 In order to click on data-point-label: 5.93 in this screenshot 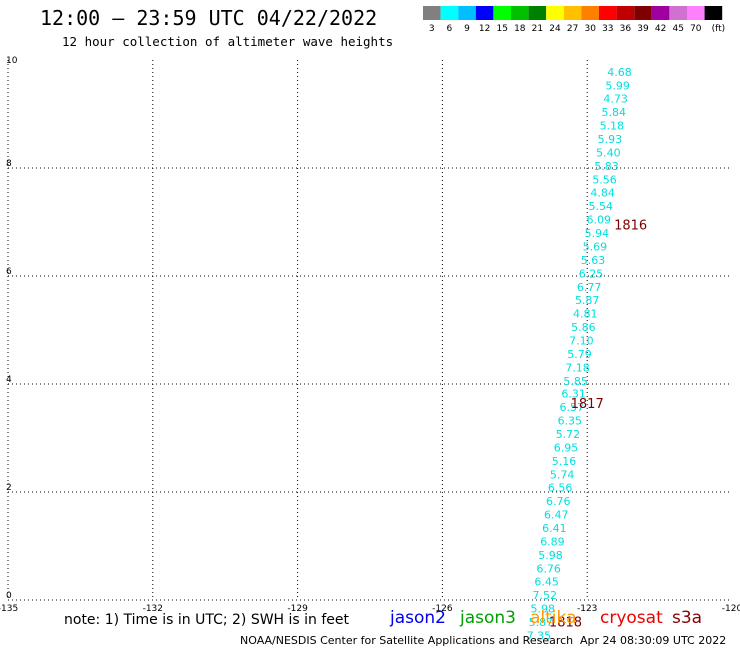, I will do `click(610, 139)`.